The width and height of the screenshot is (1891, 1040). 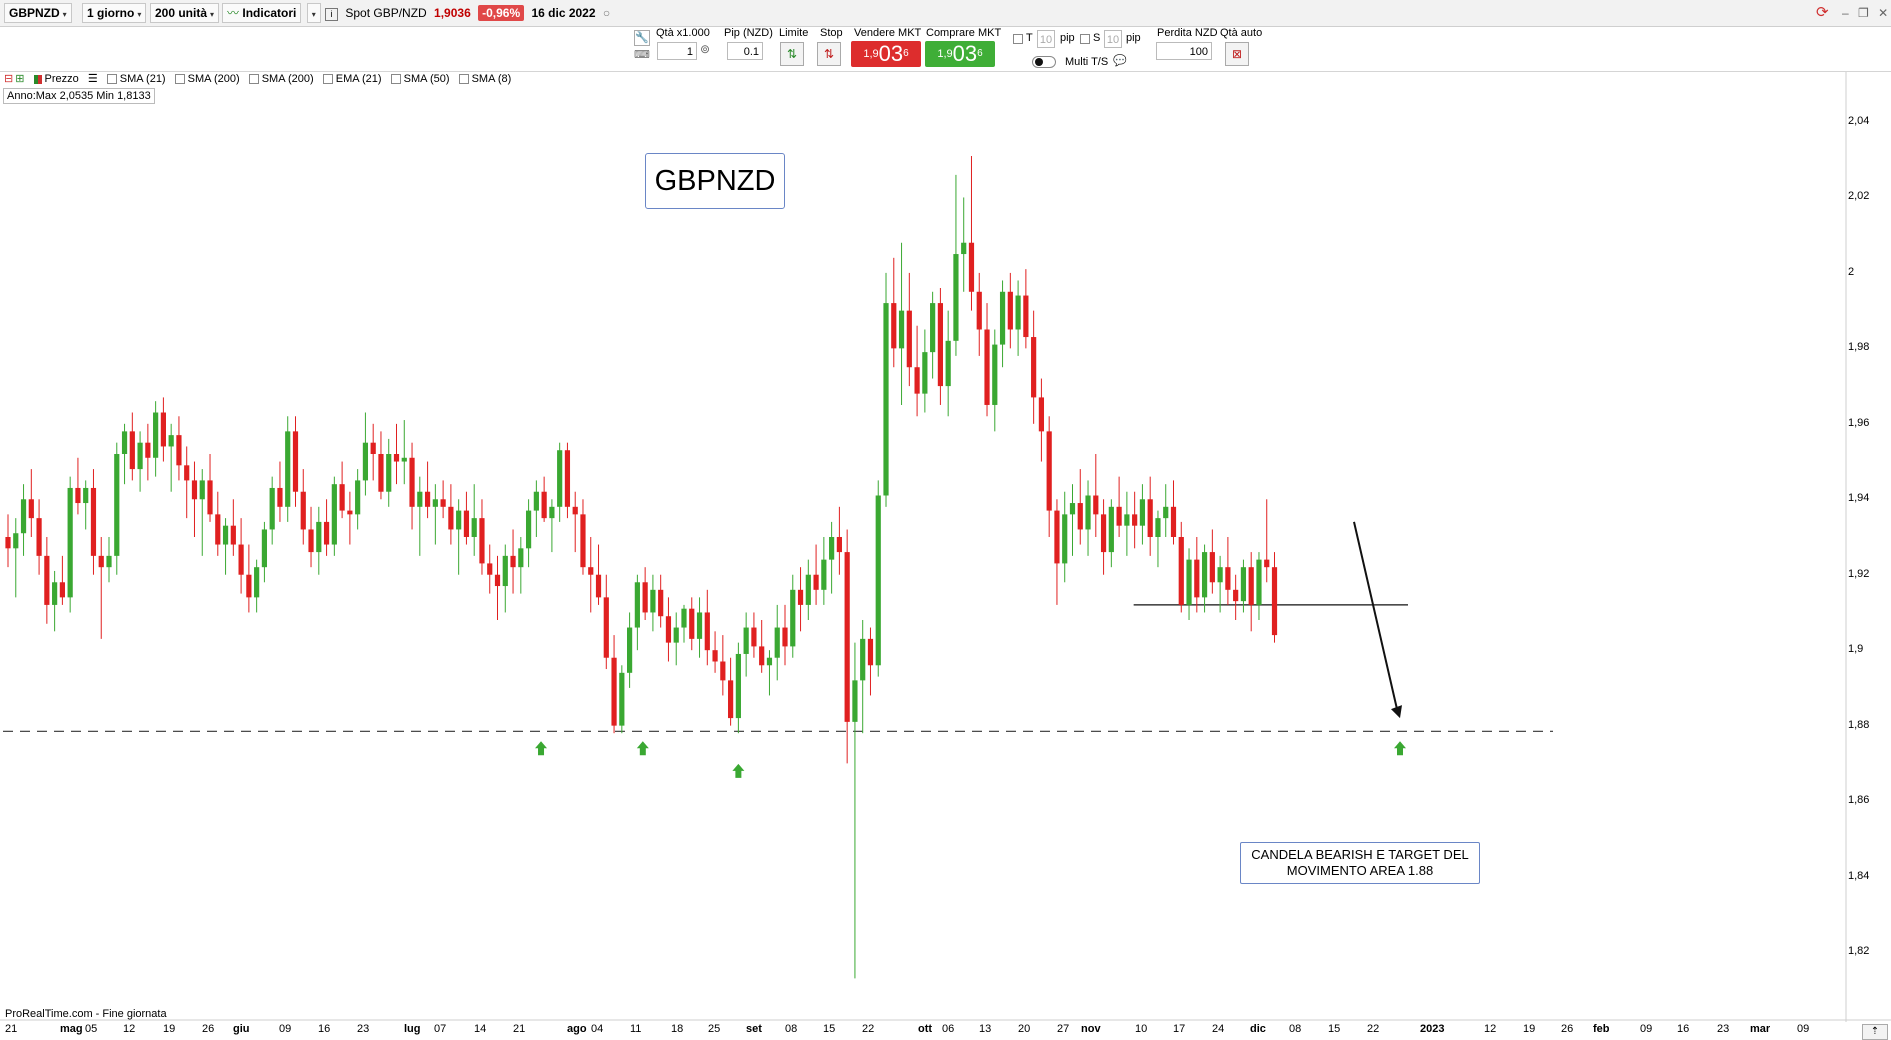 What do you see at coordinates (20, 79) in the screenshot?
I see `add-indicator-icon: ⊞` at bounding box center [20, 79].